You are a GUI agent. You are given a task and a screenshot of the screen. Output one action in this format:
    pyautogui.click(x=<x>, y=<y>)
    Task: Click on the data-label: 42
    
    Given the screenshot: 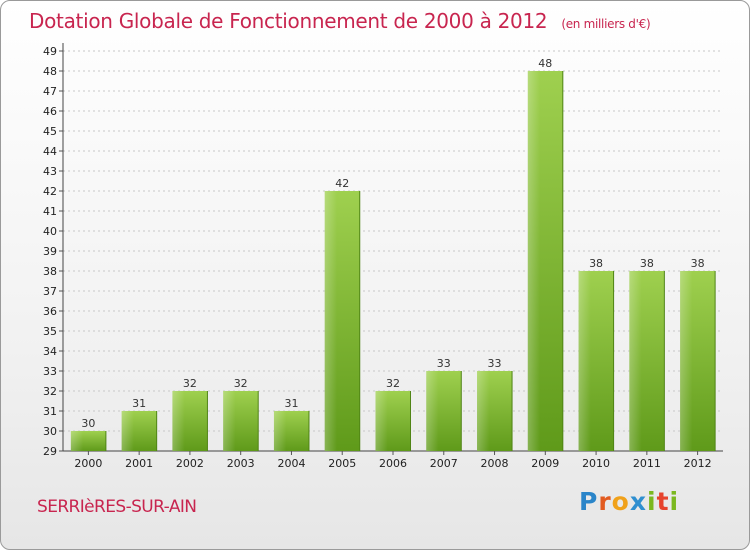 What is the action you would take?
    pyautogui.click(x=342, y=183)
    